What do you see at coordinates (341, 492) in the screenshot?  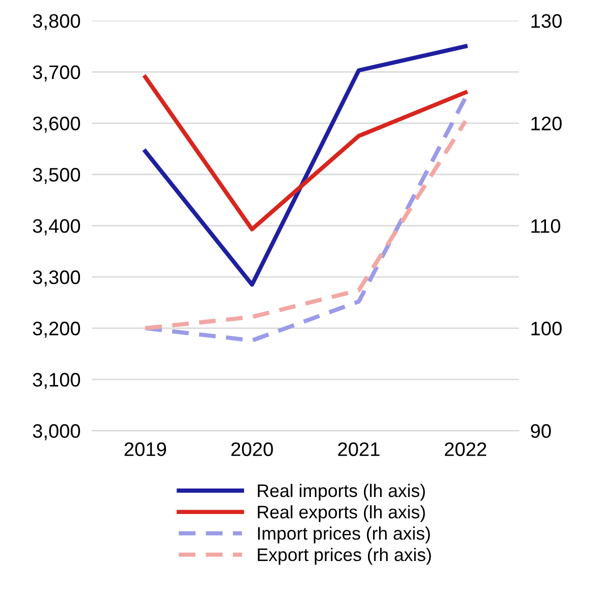 I see `legend-label: Real imports (lh axis)` at bounding box center [341, 492].